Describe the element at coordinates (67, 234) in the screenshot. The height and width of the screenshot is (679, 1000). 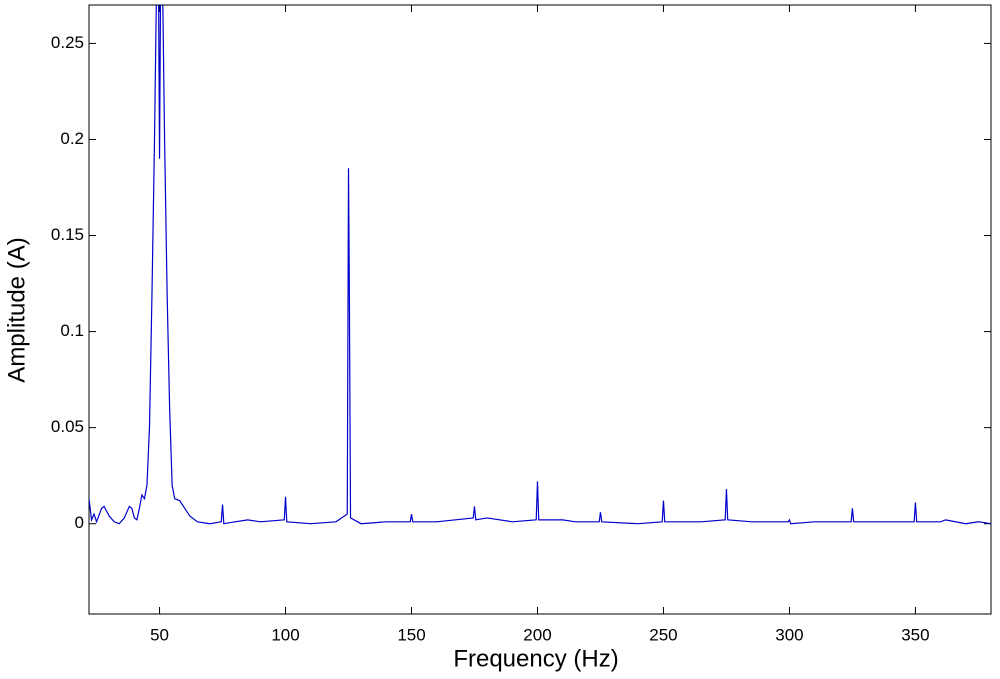
I see `y-tick-label: 0.15` at that location.